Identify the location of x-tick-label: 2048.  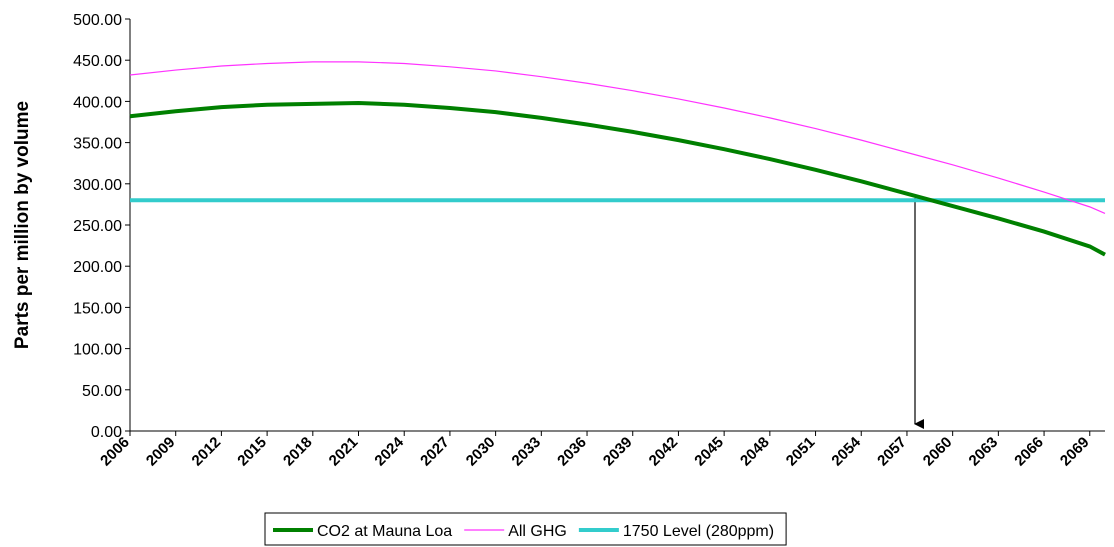
(755, 452).